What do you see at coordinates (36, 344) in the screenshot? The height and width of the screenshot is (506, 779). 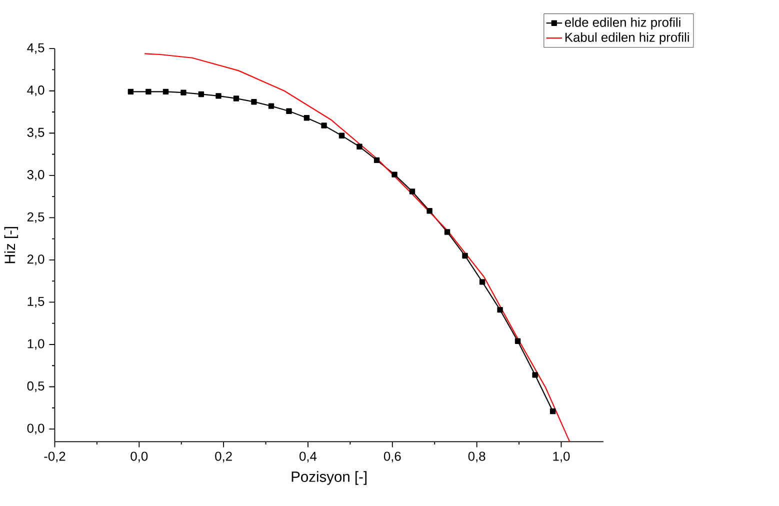 I see `y-tick-label: 1,0` at bounding box center [36, 344].